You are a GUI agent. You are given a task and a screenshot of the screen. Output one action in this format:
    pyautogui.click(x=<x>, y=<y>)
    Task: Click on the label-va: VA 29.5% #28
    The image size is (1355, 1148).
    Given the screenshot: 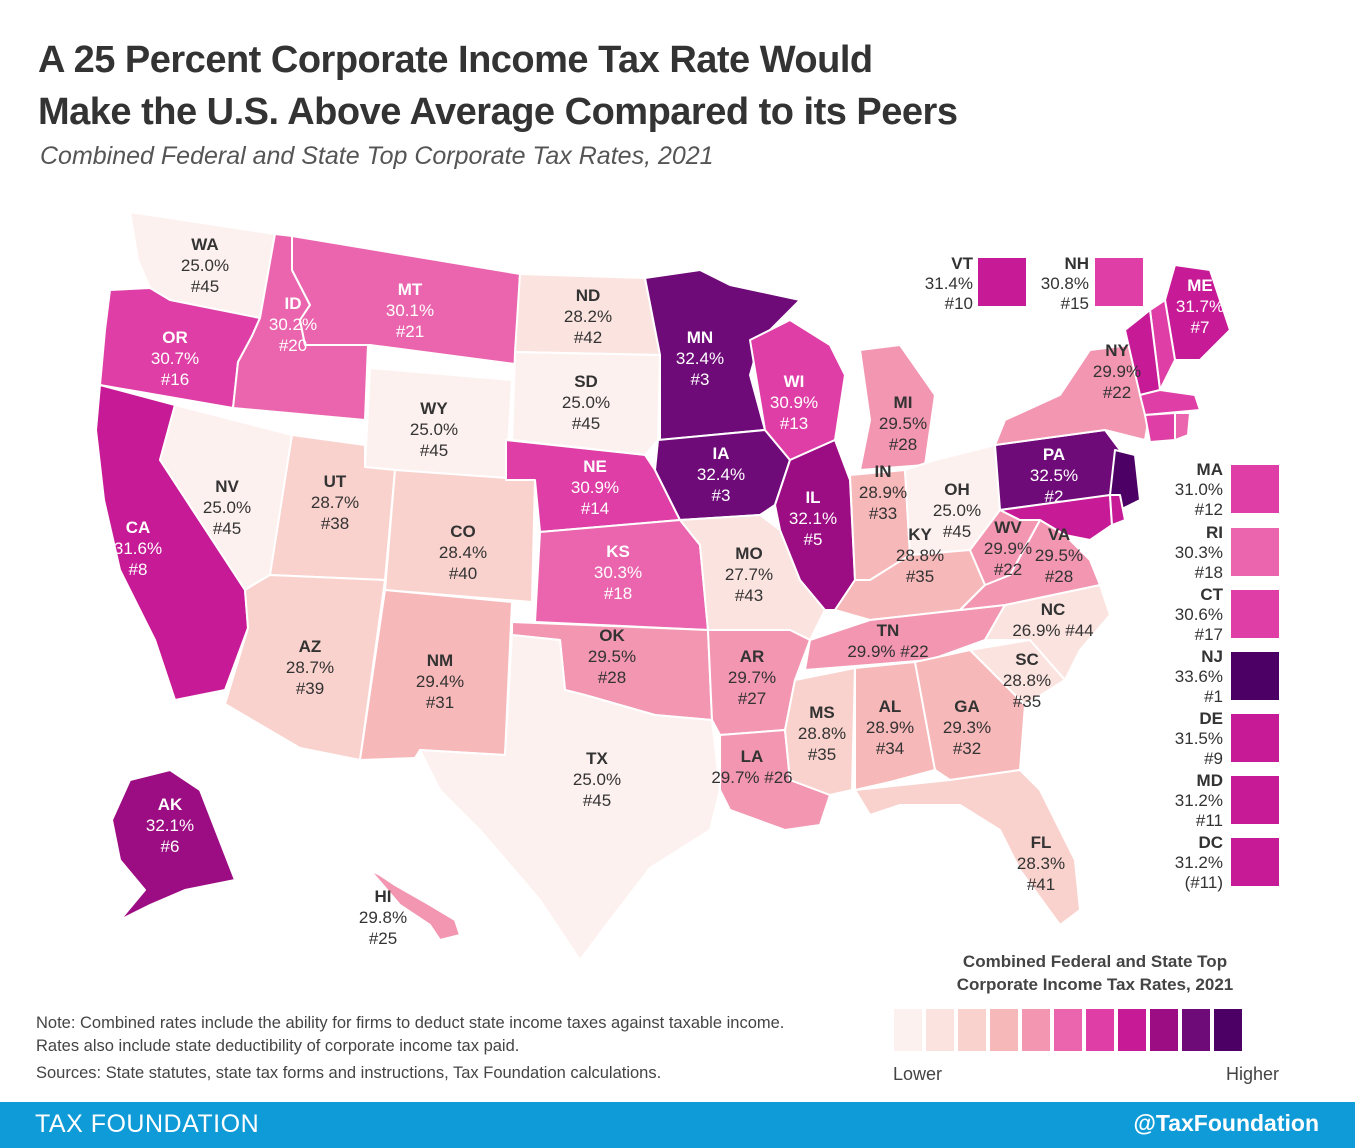 What is the action you would take?
    pyautogui.click(x=1059, y=555)
    